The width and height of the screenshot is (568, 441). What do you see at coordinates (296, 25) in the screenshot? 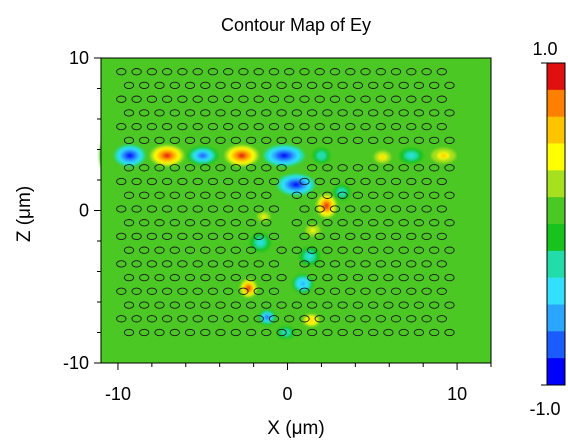
I see `chart-title: Contour Map of Ey` at bounding box center [296, 25].